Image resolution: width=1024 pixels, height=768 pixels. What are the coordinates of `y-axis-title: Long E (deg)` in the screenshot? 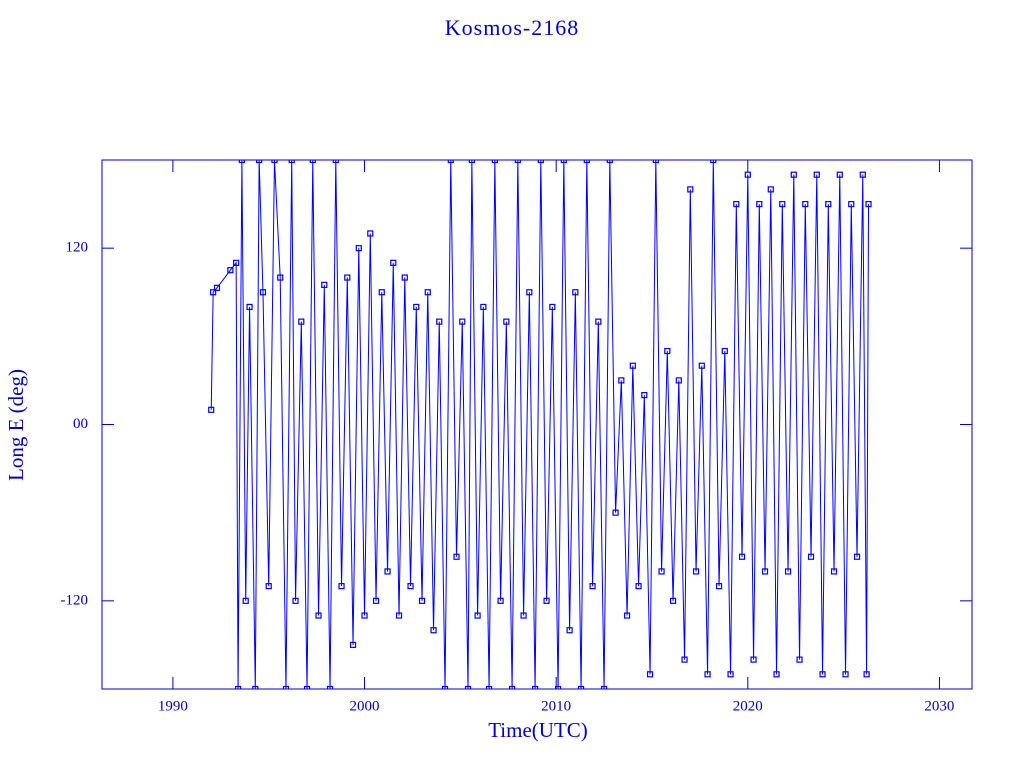 It's located at (16, 425).